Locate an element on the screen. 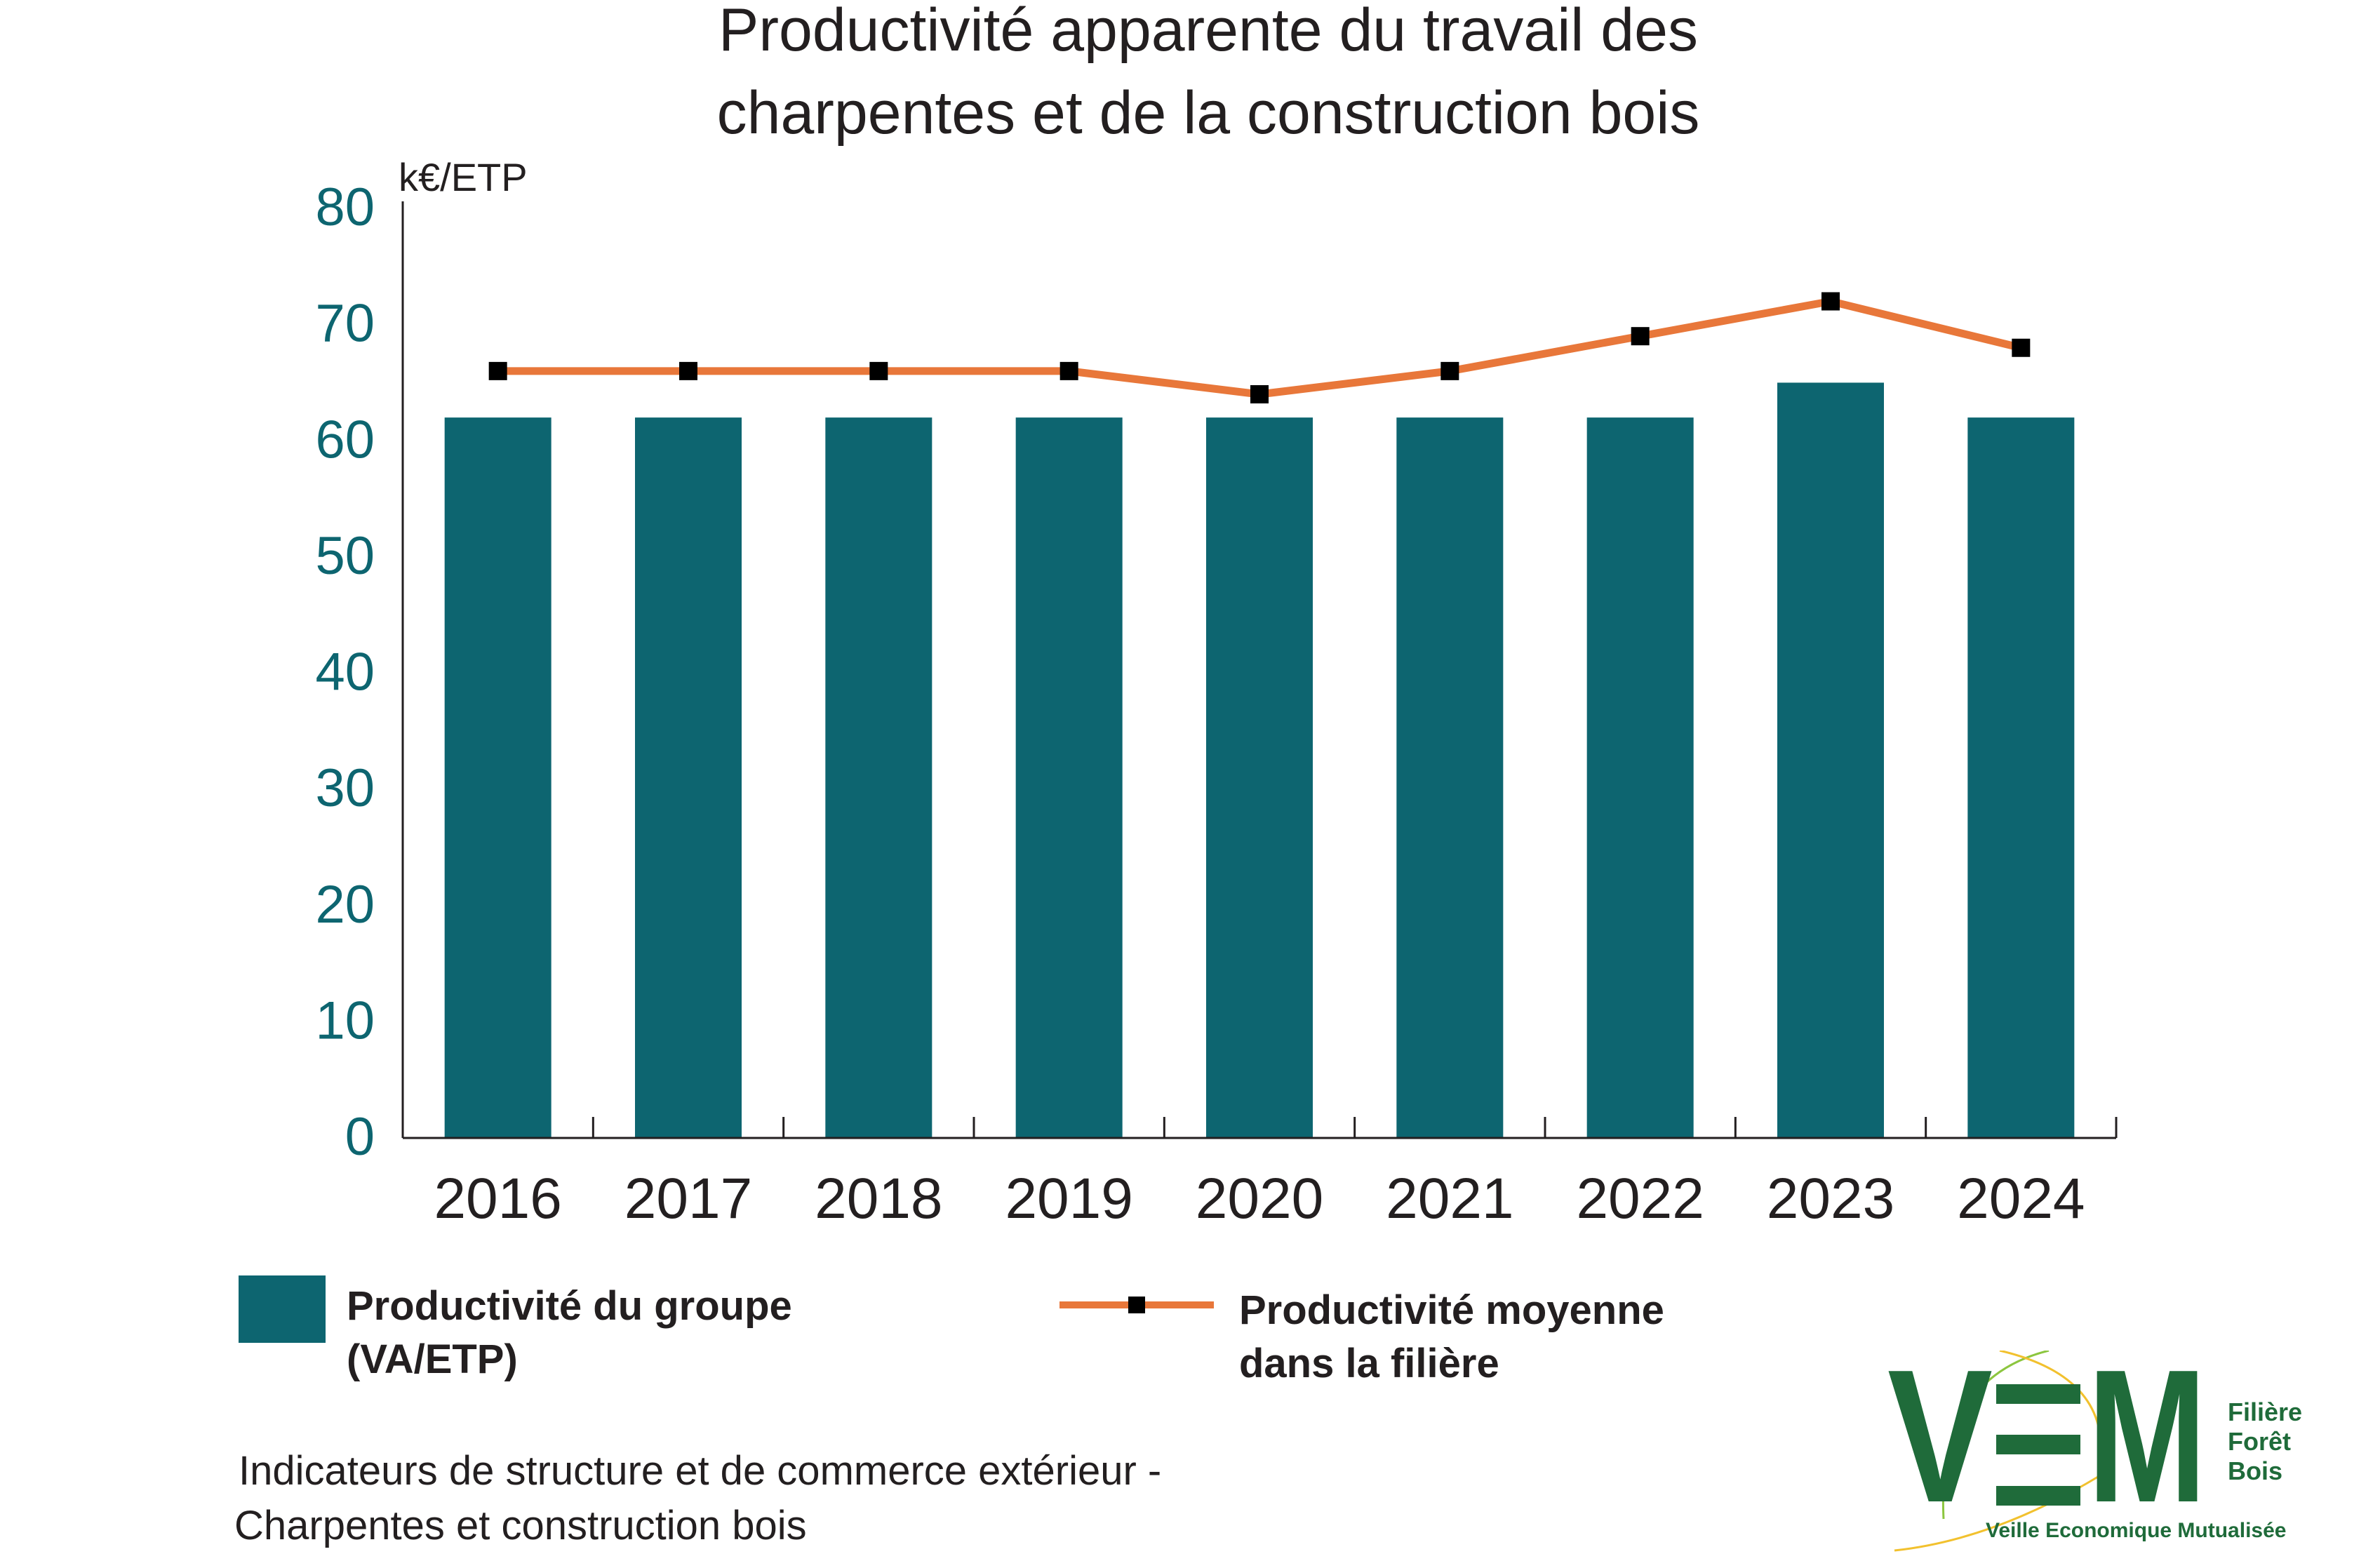  legend-bar-swatch is located at coordinates (283, 1309).